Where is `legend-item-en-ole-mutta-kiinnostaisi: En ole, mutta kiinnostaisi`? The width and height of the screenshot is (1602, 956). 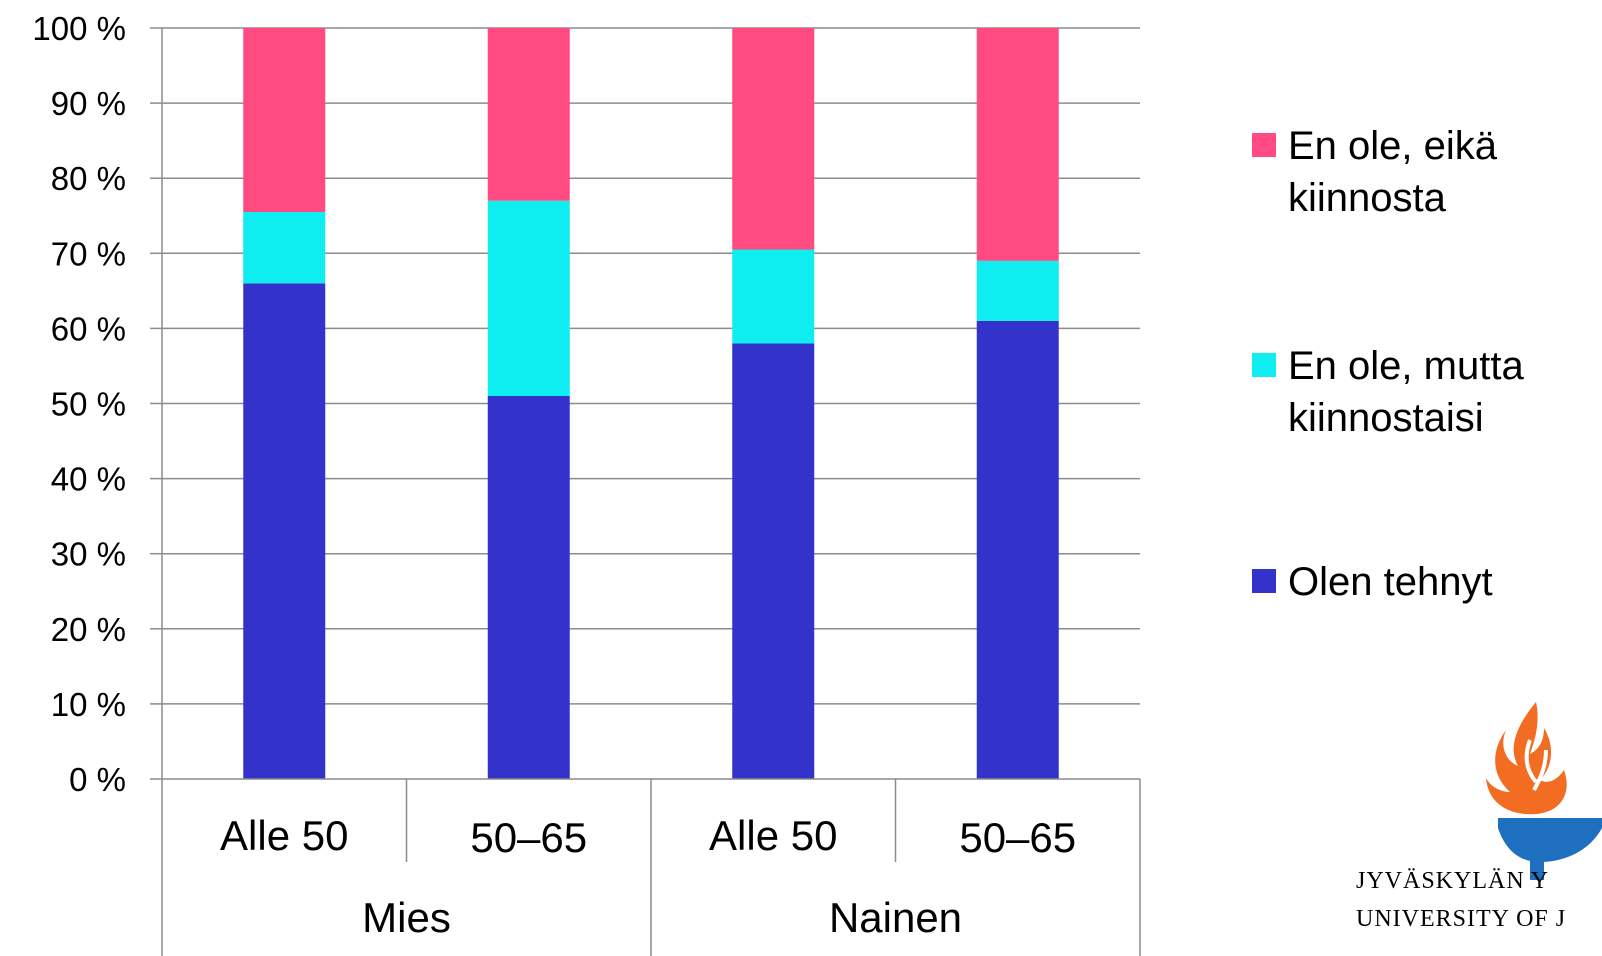 legend-item-en-ole-mutta-kiinnostaisi: En ole, mutta kiinnostaisi is located at coordinates (1420, 392).